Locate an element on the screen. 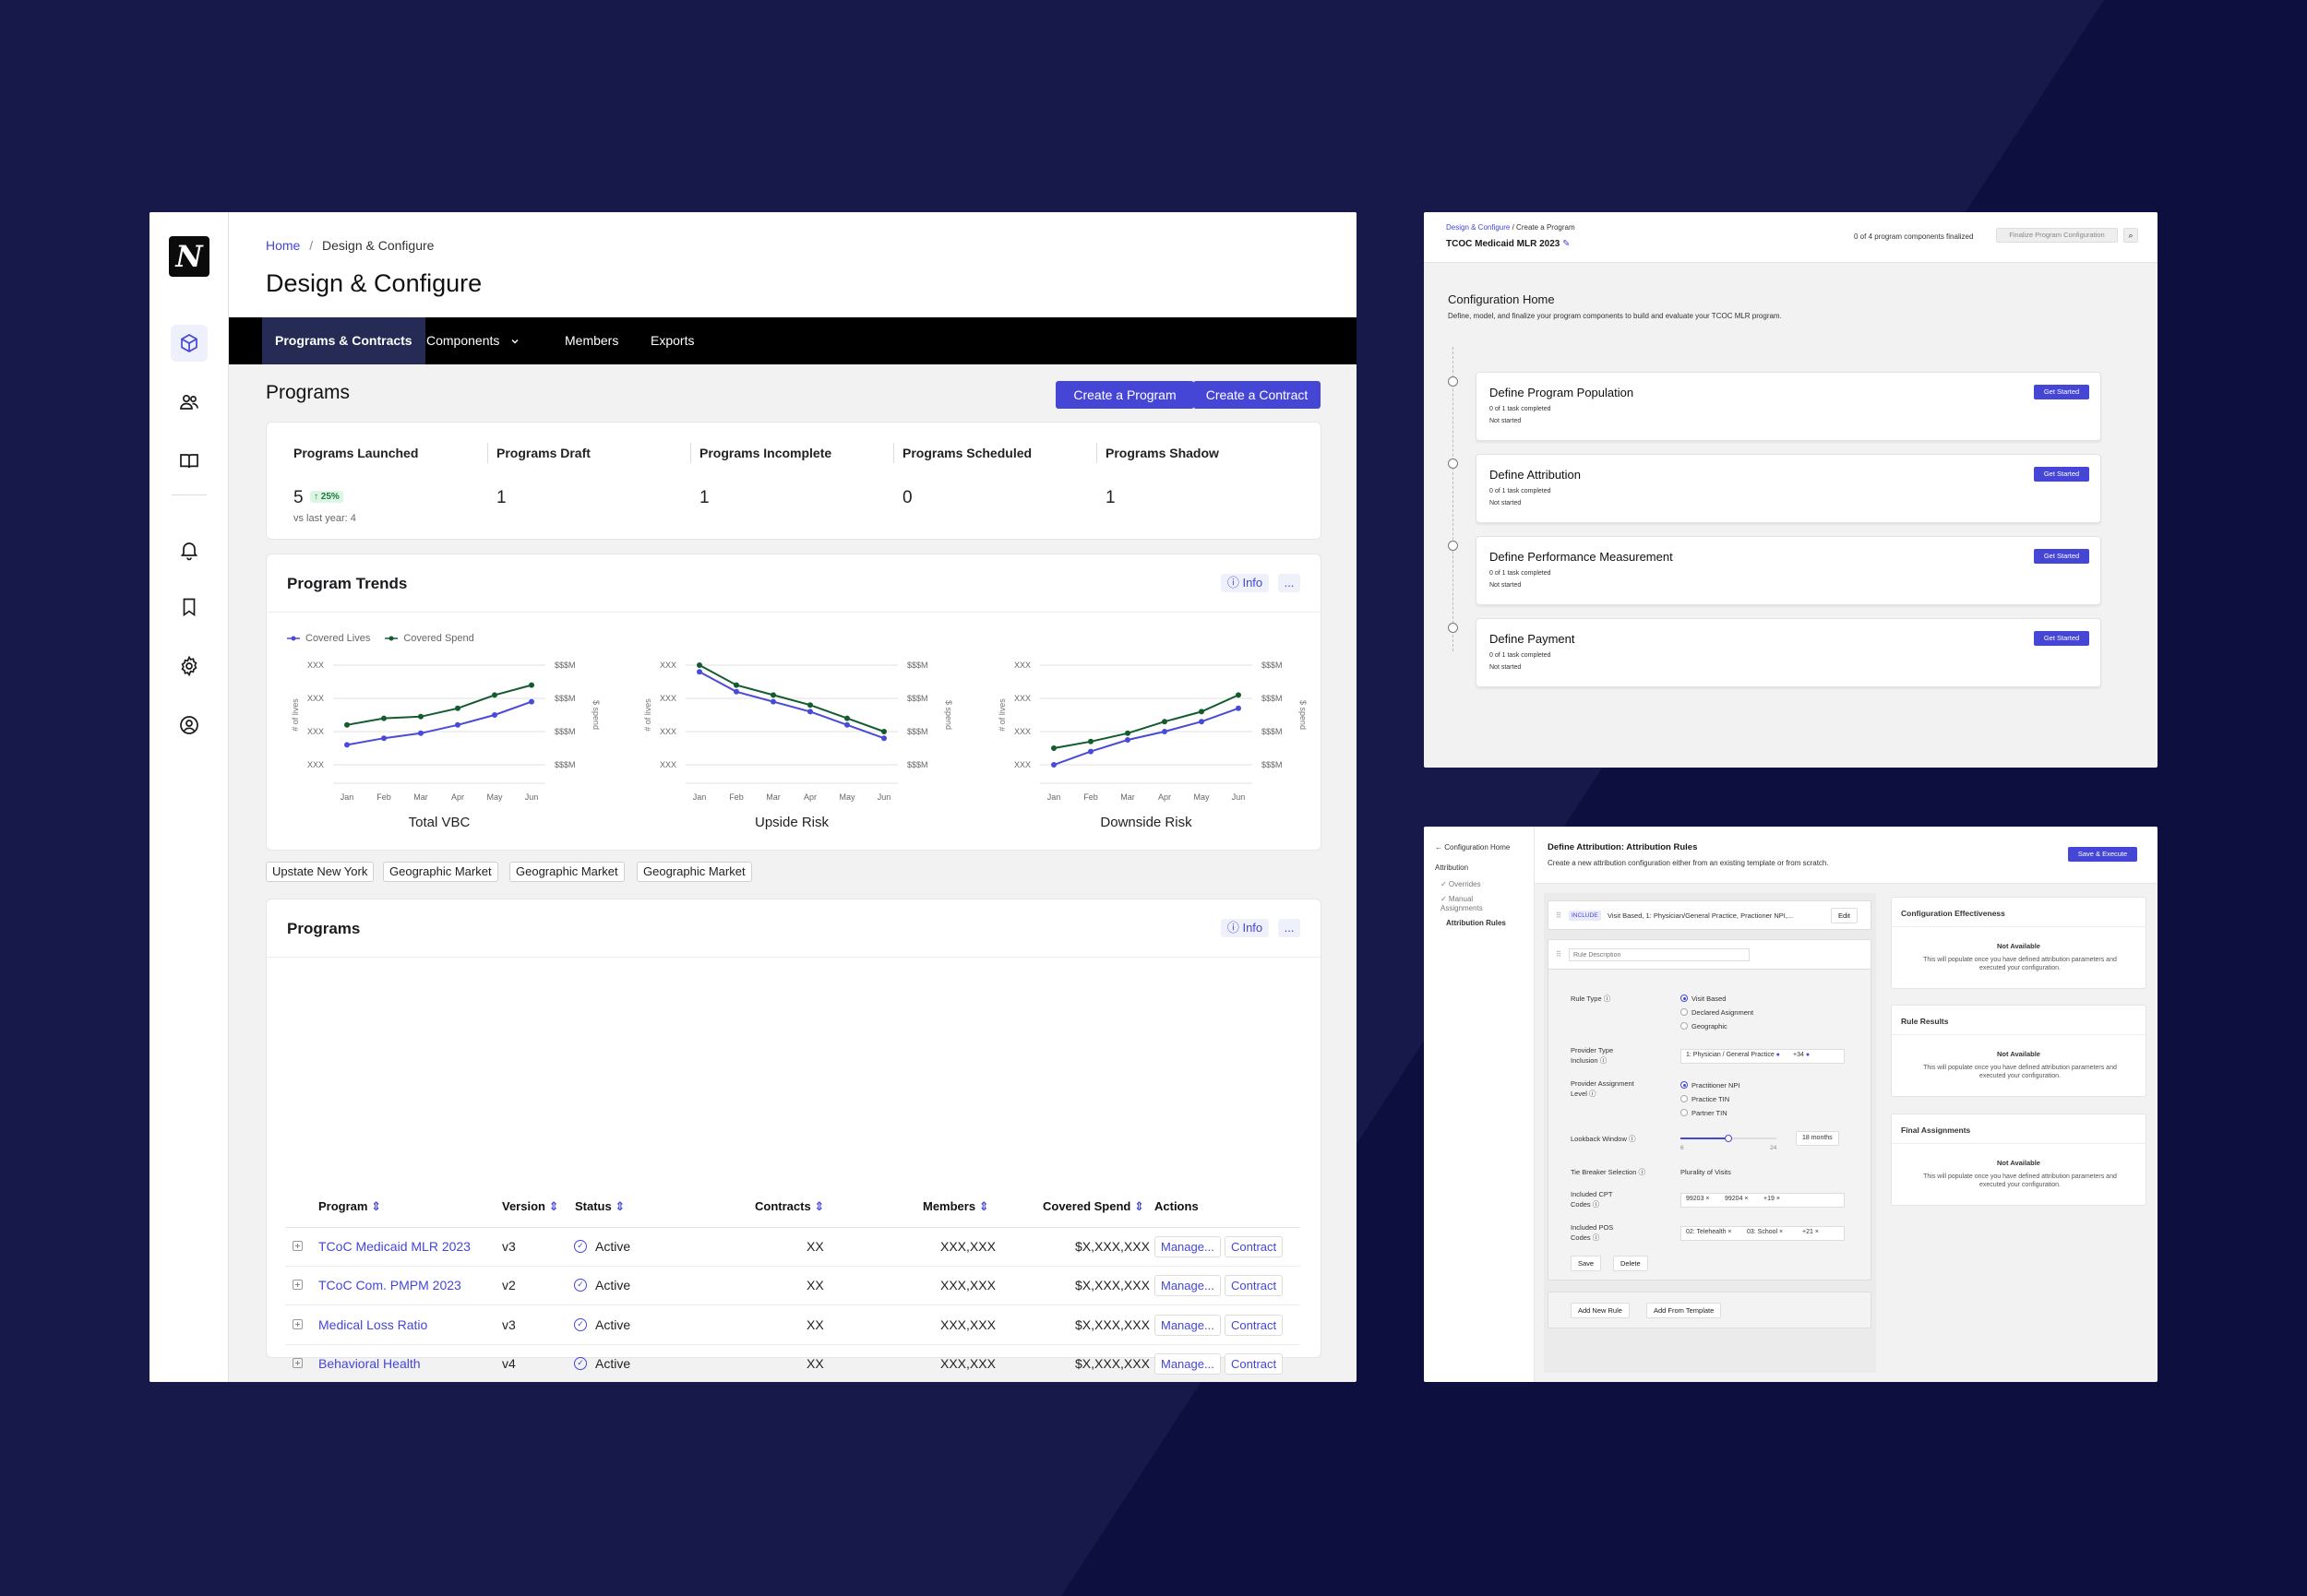 This screenshot has height=1596, width=2307. edit-rule-button: Edit is located at coordinates (1844, 915).